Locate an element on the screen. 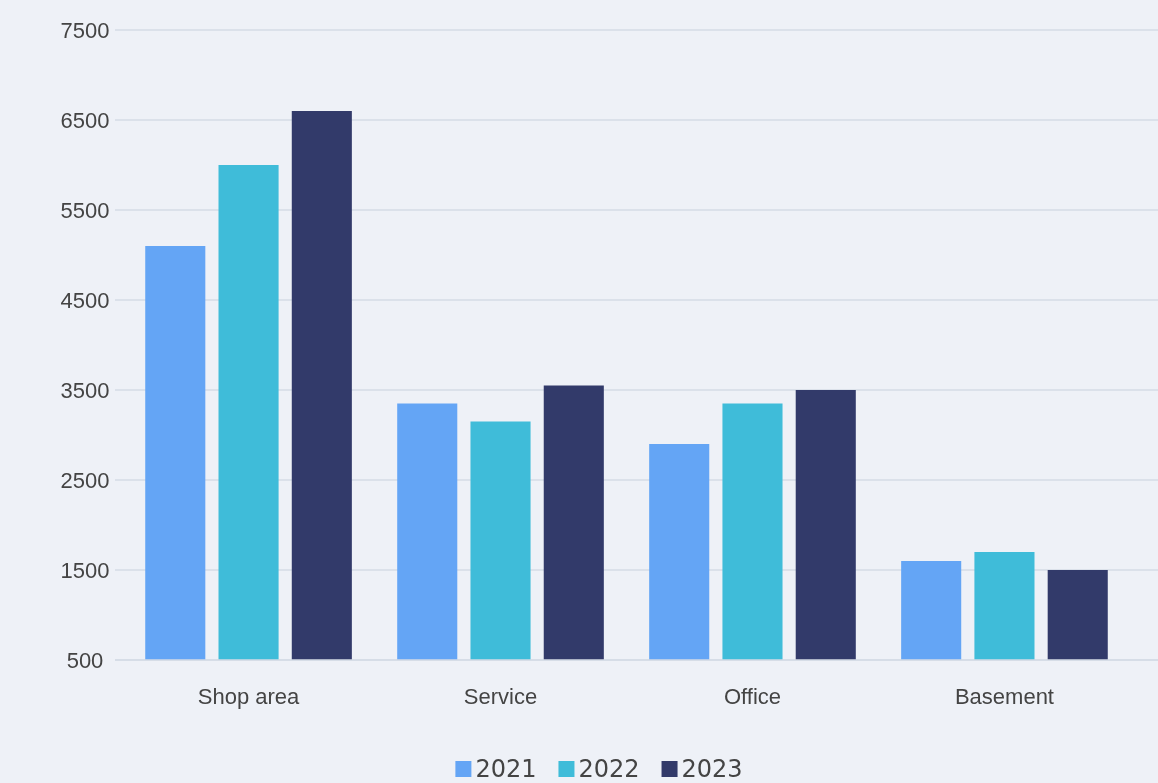 This screenshot has width=1158, height=783. y-tick-label: 6500 is located at coordinates (85, 120).